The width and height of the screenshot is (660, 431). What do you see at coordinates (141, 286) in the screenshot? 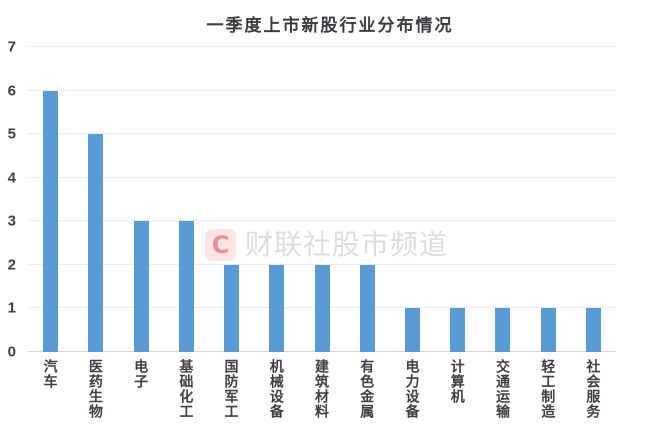
I see `bar-电子` at bounding box center [141, 286].